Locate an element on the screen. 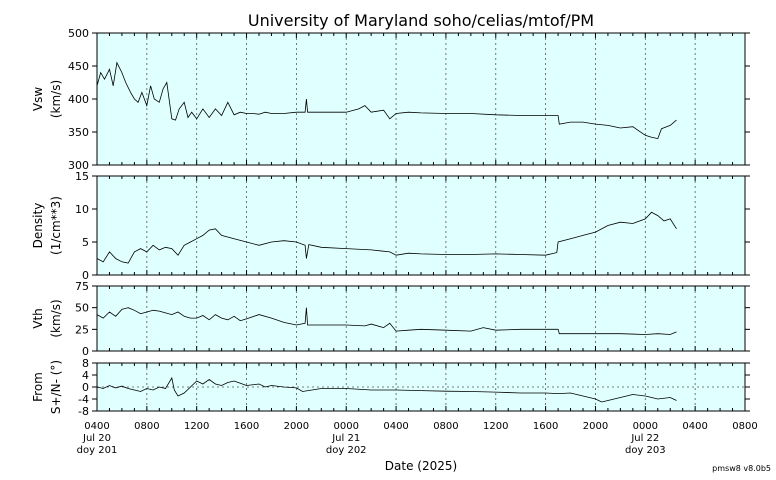 Image resolution: width=776 pixels, height=480 pixels. y-axis-label: From is located at coordinates (38, 387).